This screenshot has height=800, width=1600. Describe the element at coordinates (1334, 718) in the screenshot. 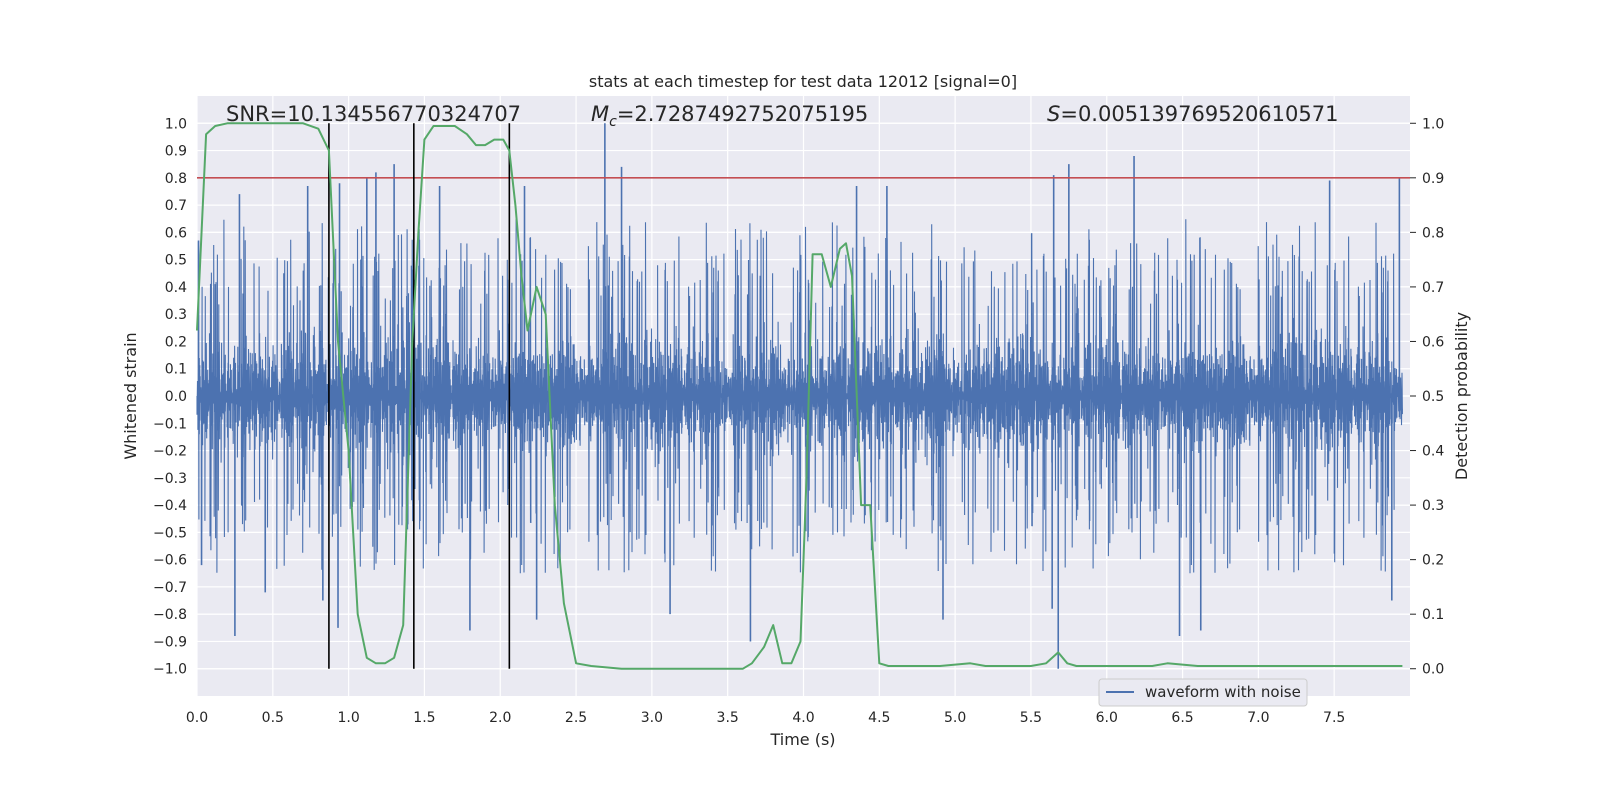

I see `x-tick-label-15: 7.5` at that location.